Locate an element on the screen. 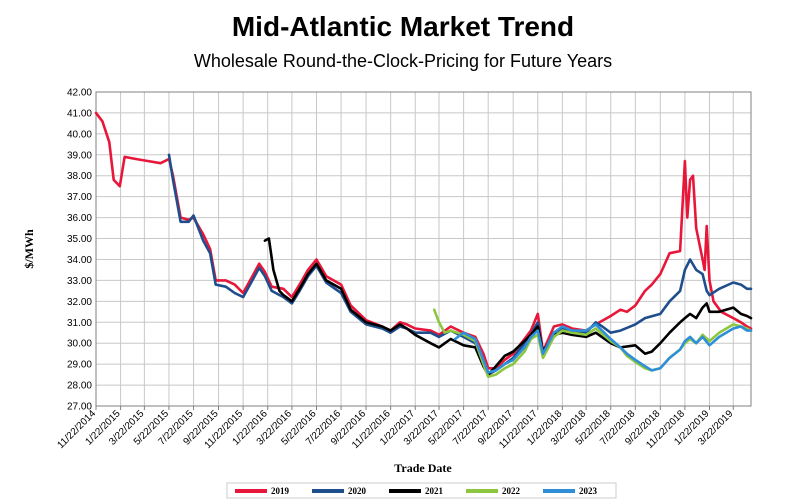  y-tick-label: 30.00 is located at coordinates (79, 344).